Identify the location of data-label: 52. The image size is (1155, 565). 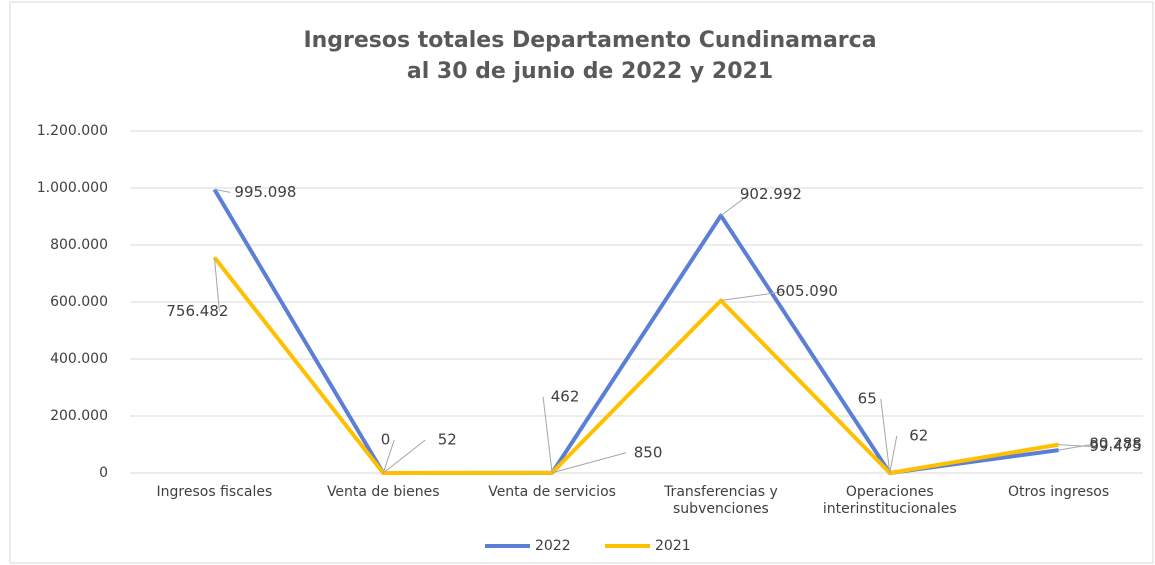
(447, 439).